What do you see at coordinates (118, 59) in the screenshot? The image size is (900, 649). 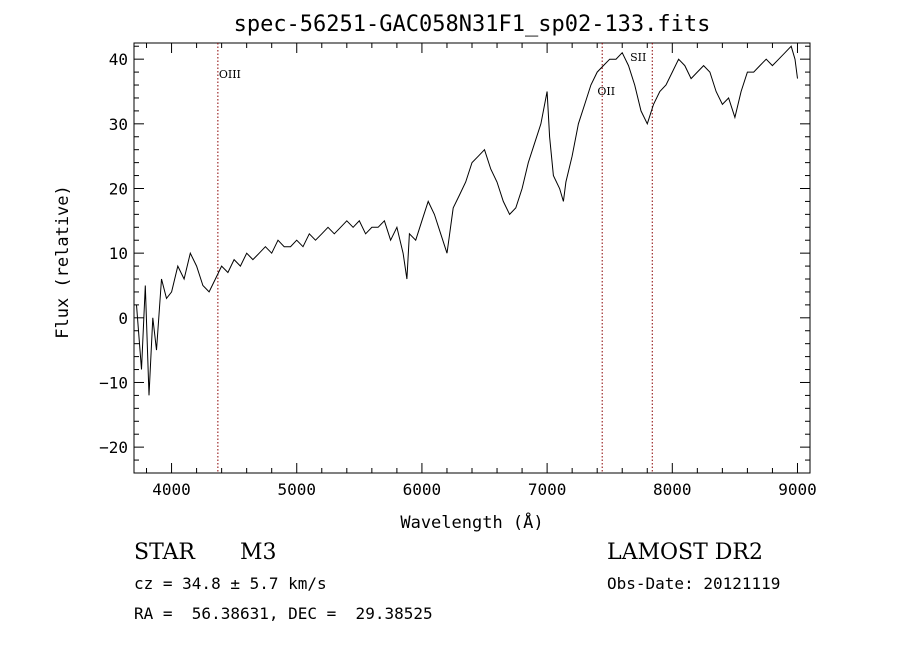 I see `y-tick-label: 40` at bounding box center [118, 59].